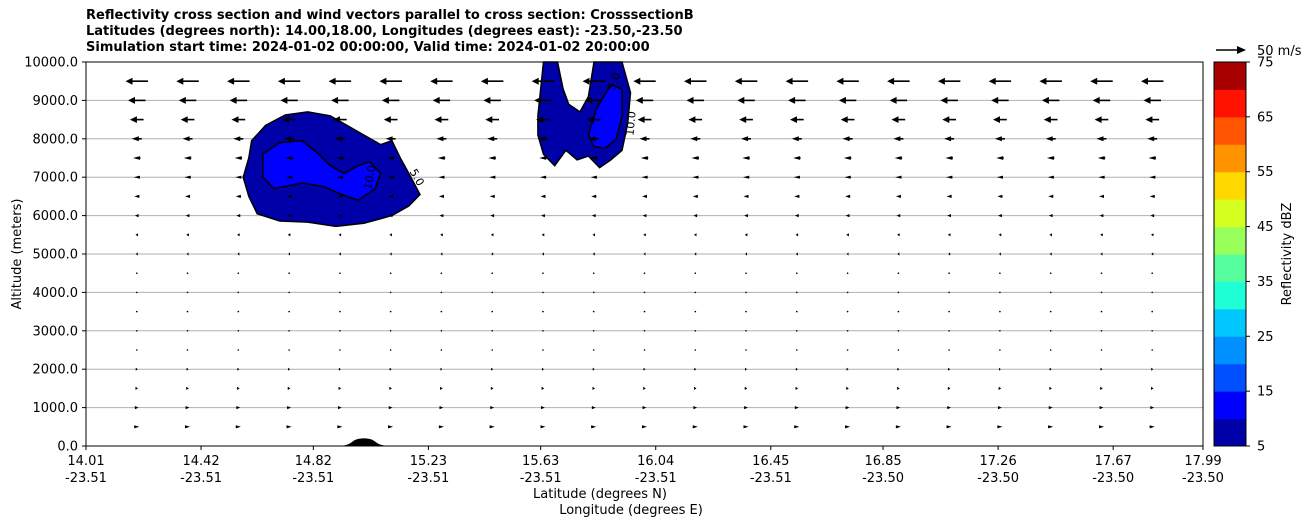 This screenshot has width=1304, height=526. What do you see at coordinates (428, 461) in the screenshot?
I see `x-tick-label-lat: 15.23` at bounding box center [428, 461].